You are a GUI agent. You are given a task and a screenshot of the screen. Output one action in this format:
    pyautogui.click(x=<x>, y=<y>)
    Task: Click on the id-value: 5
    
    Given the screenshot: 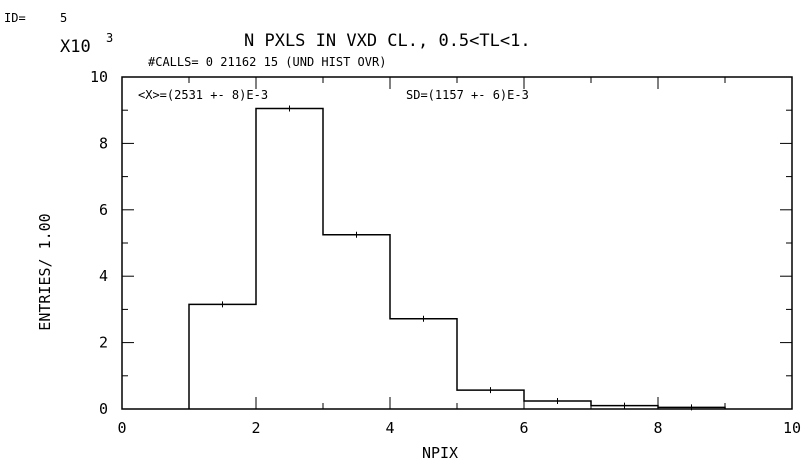 What is the action you would take?
    pyautogui.click(x=63, y=18)
    